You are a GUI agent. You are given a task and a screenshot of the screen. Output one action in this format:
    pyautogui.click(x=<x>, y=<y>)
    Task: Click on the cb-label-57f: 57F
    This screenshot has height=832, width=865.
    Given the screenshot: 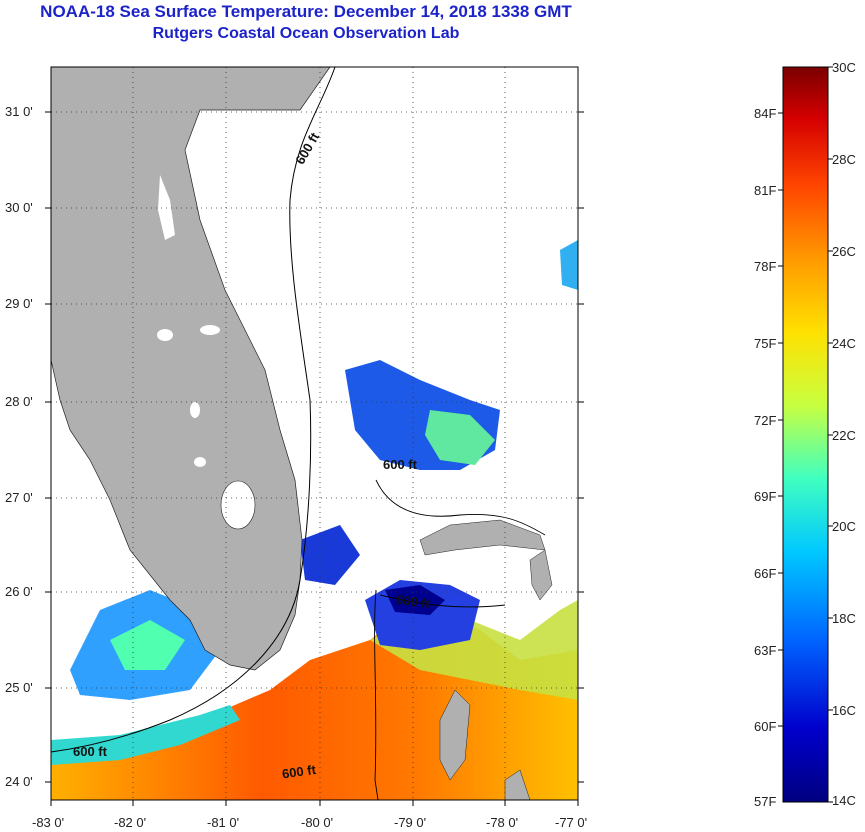 What is the action you would take?
    pyautogui.click(x=765, y=801)
    